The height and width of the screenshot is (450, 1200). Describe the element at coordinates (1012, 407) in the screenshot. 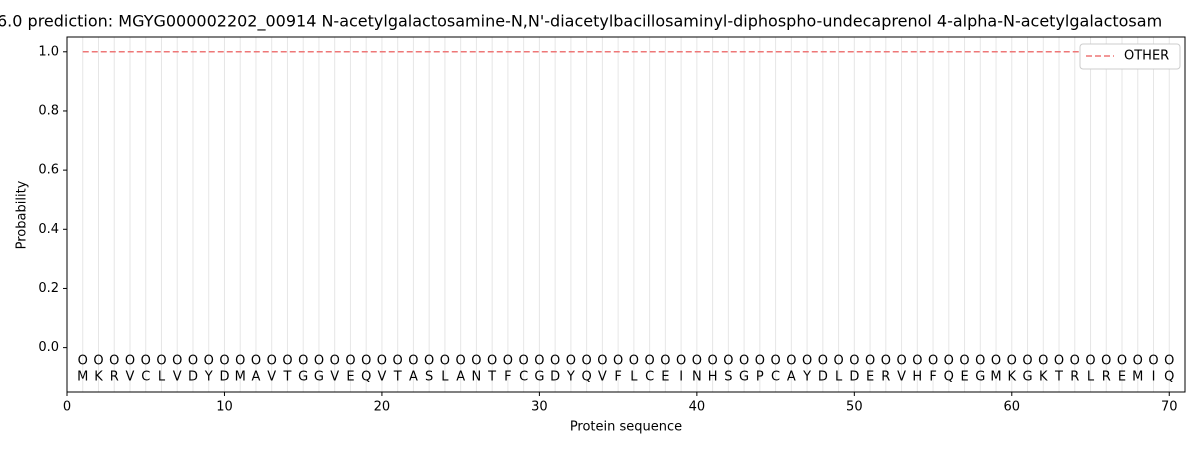

I see `x-tick-label: 60` at that location.